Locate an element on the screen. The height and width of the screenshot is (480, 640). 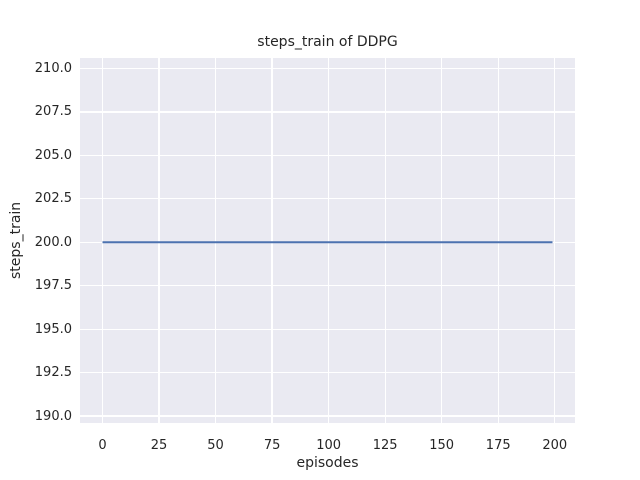
x-tick-label: 100 is located at coordinates (329, 445).